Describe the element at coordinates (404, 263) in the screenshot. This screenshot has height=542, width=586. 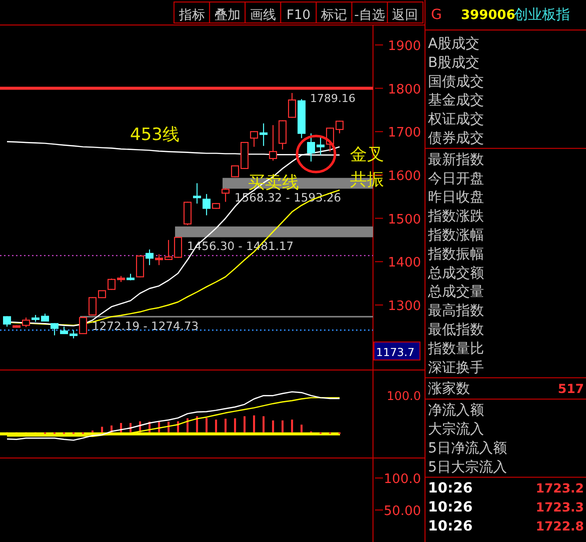
I see `y-tick-label: 1400` at that location.